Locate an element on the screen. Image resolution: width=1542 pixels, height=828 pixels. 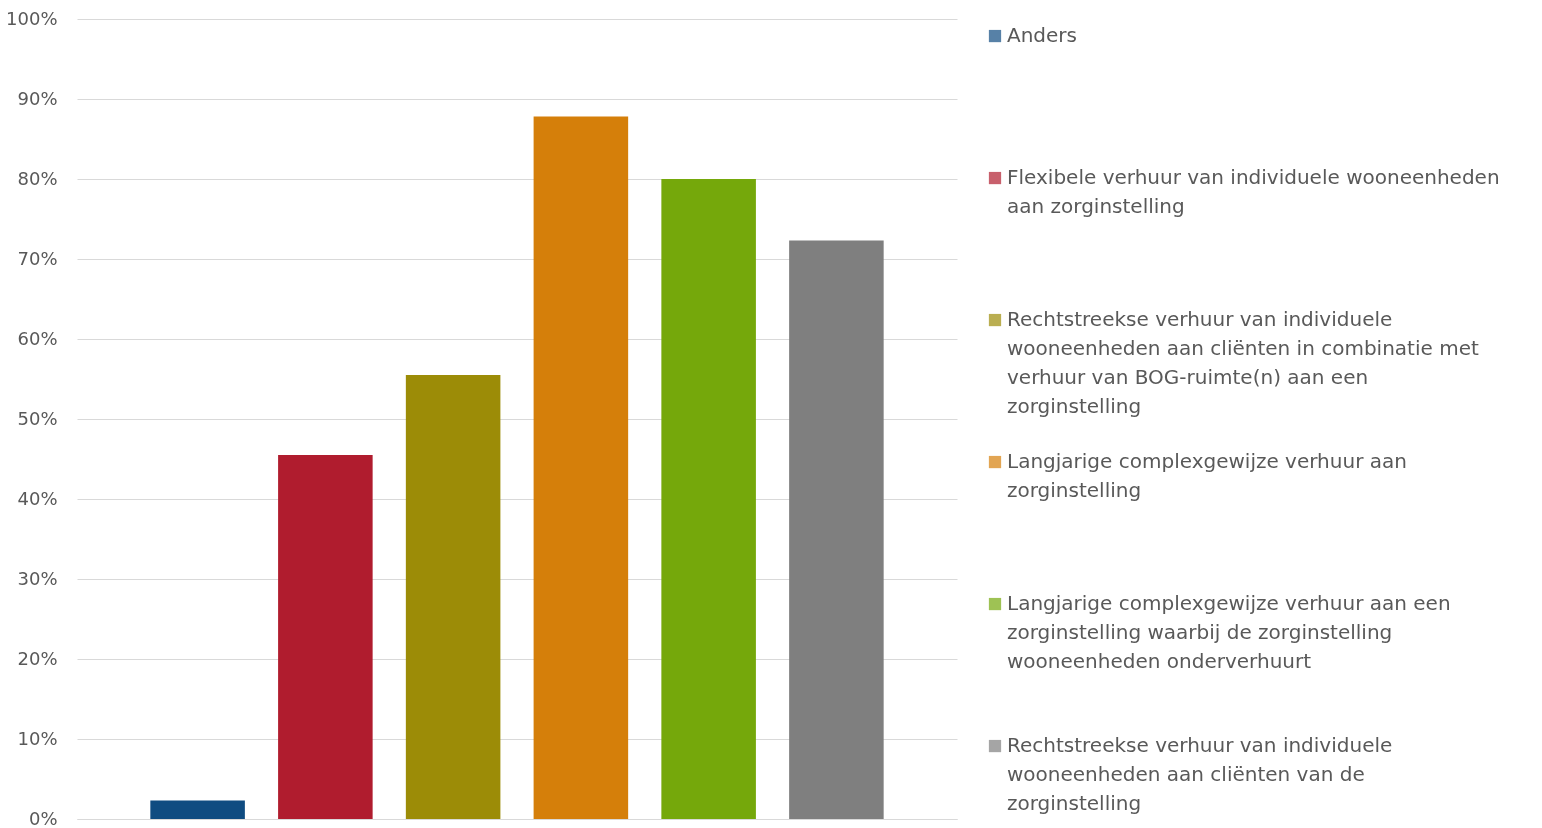
y-tick-label: 10% is located at coordinates (37, 738).